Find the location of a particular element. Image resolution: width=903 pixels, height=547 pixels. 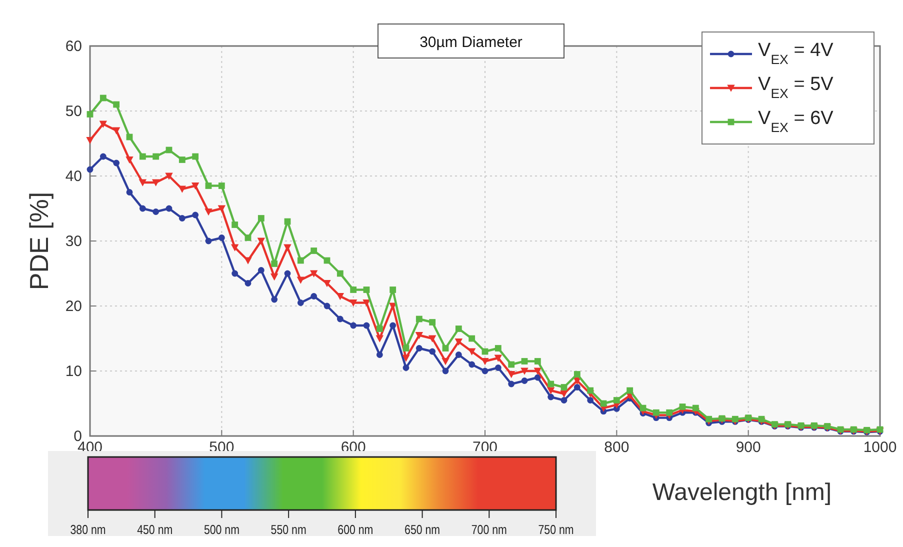

text: 450 nm is located at coordinates (155, 530).